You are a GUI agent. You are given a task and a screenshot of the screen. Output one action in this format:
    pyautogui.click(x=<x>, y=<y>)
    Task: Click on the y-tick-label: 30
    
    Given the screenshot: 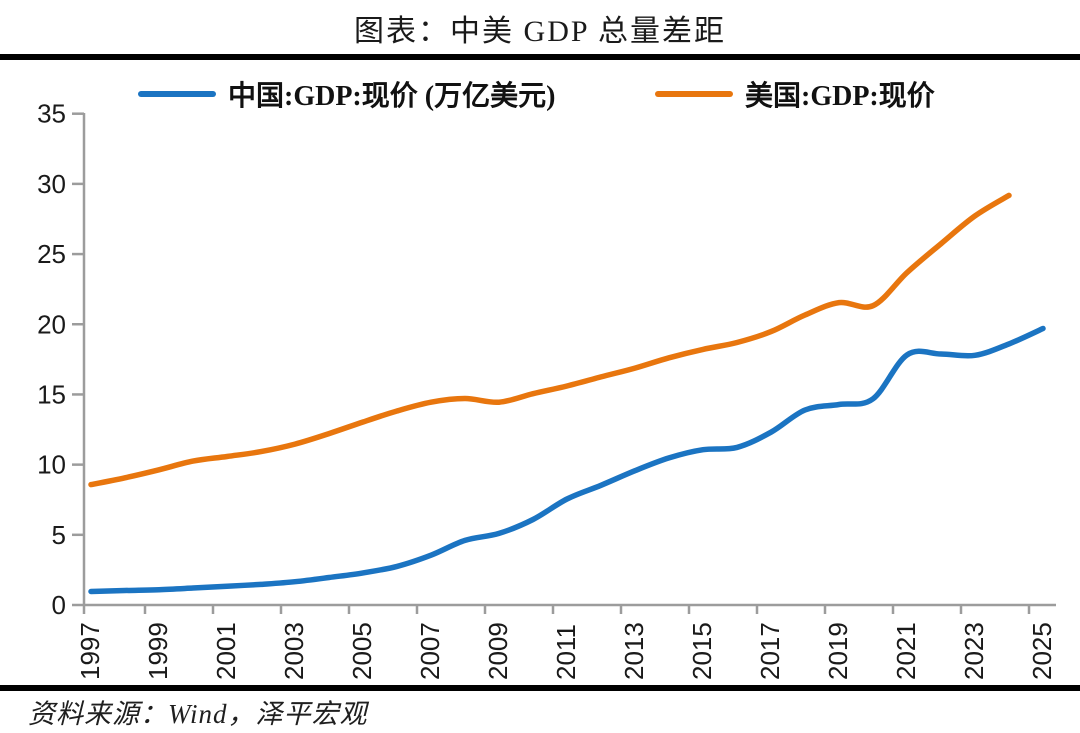 What is the action you would take?
    pyautogui.click(x=51, y=184)
    